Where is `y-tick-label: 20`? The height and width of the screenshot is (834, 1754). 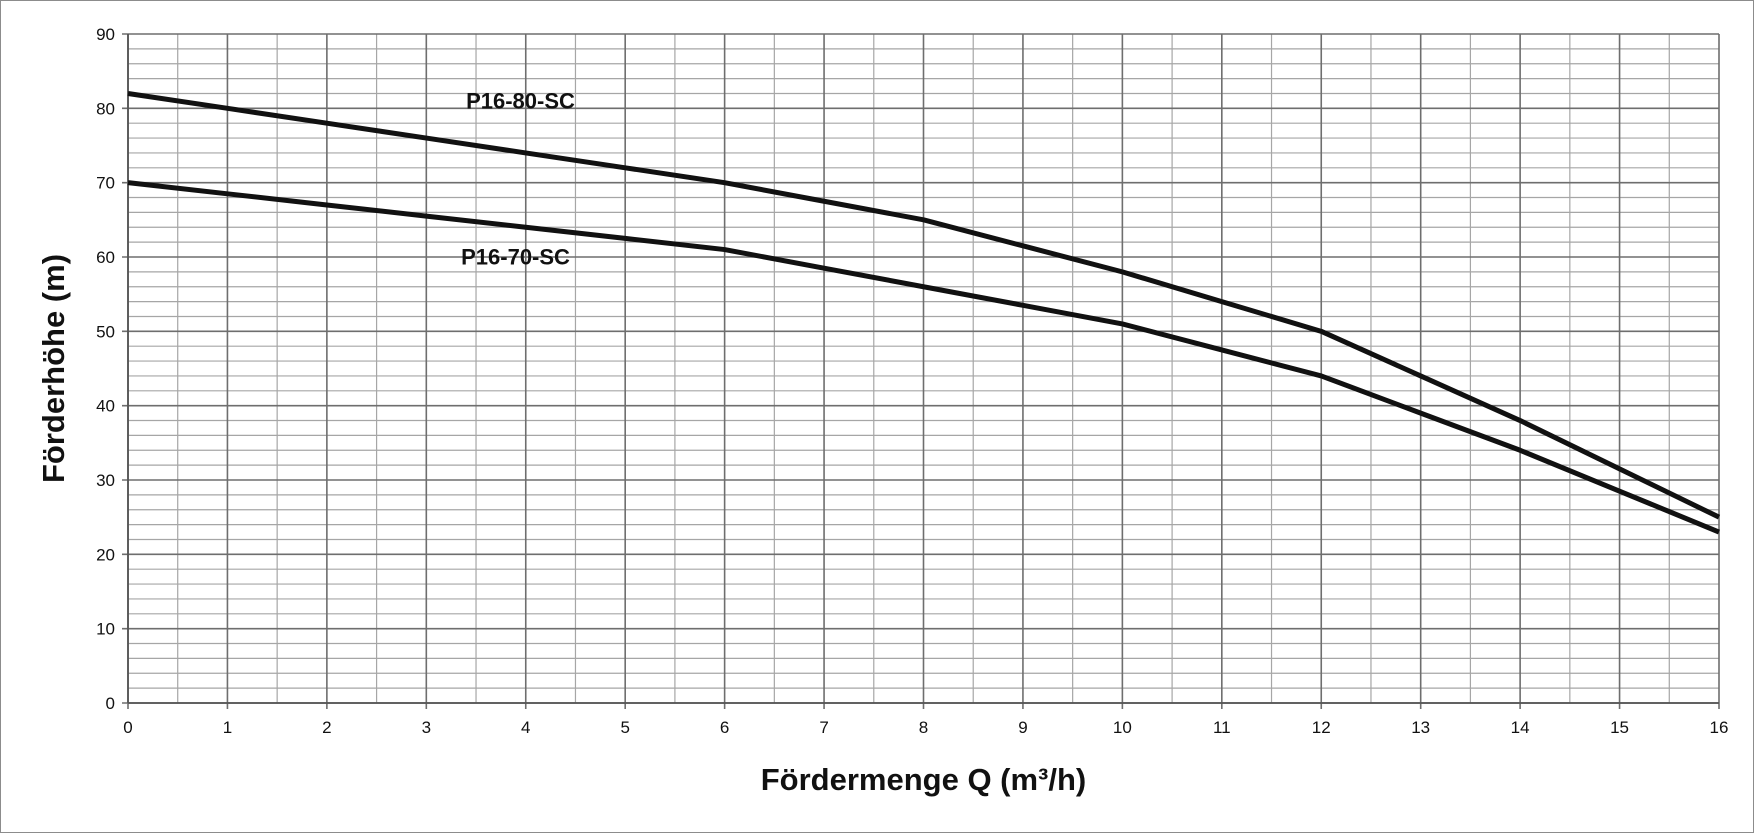
y-tick-label: 20 is located at coordinates (105, 554).